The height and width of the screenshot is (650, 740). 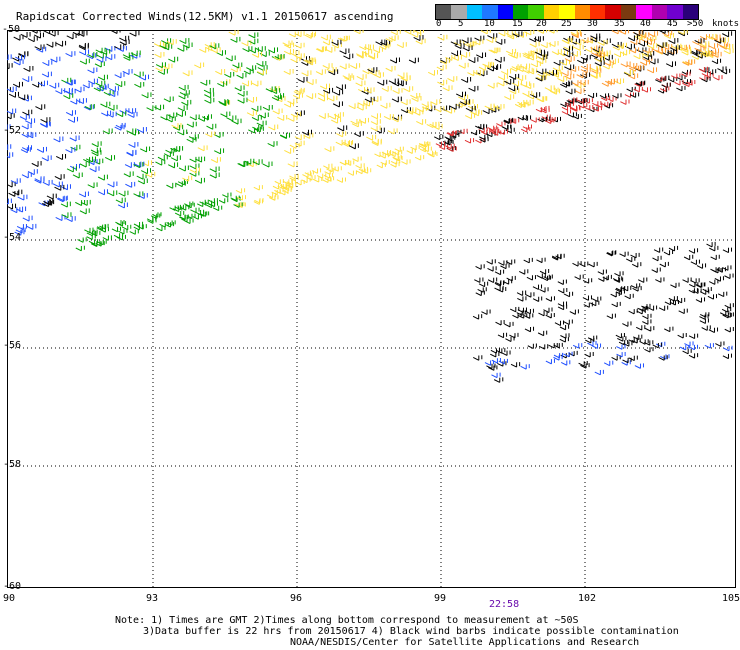 What do you see at coordinates (152, 598) in the screenshot?
I see `lon-label-93: 93` at bounding box center [152, 598].